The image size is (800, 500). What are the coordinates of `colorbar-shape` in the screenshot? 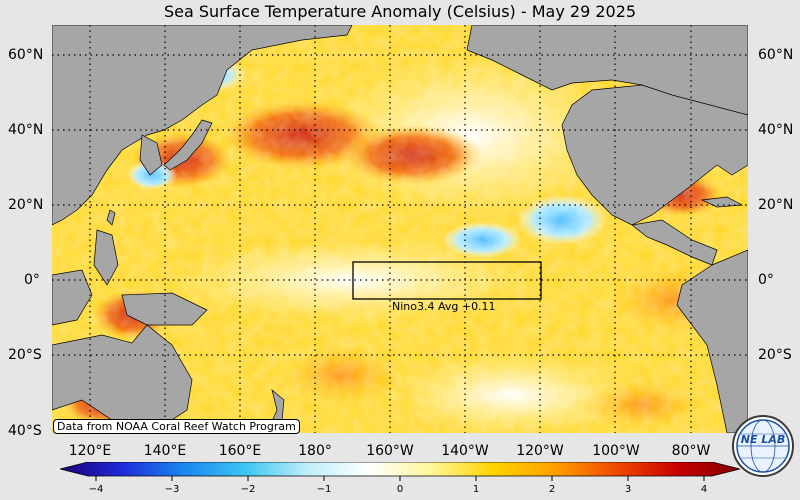 It's located at (400, 469).